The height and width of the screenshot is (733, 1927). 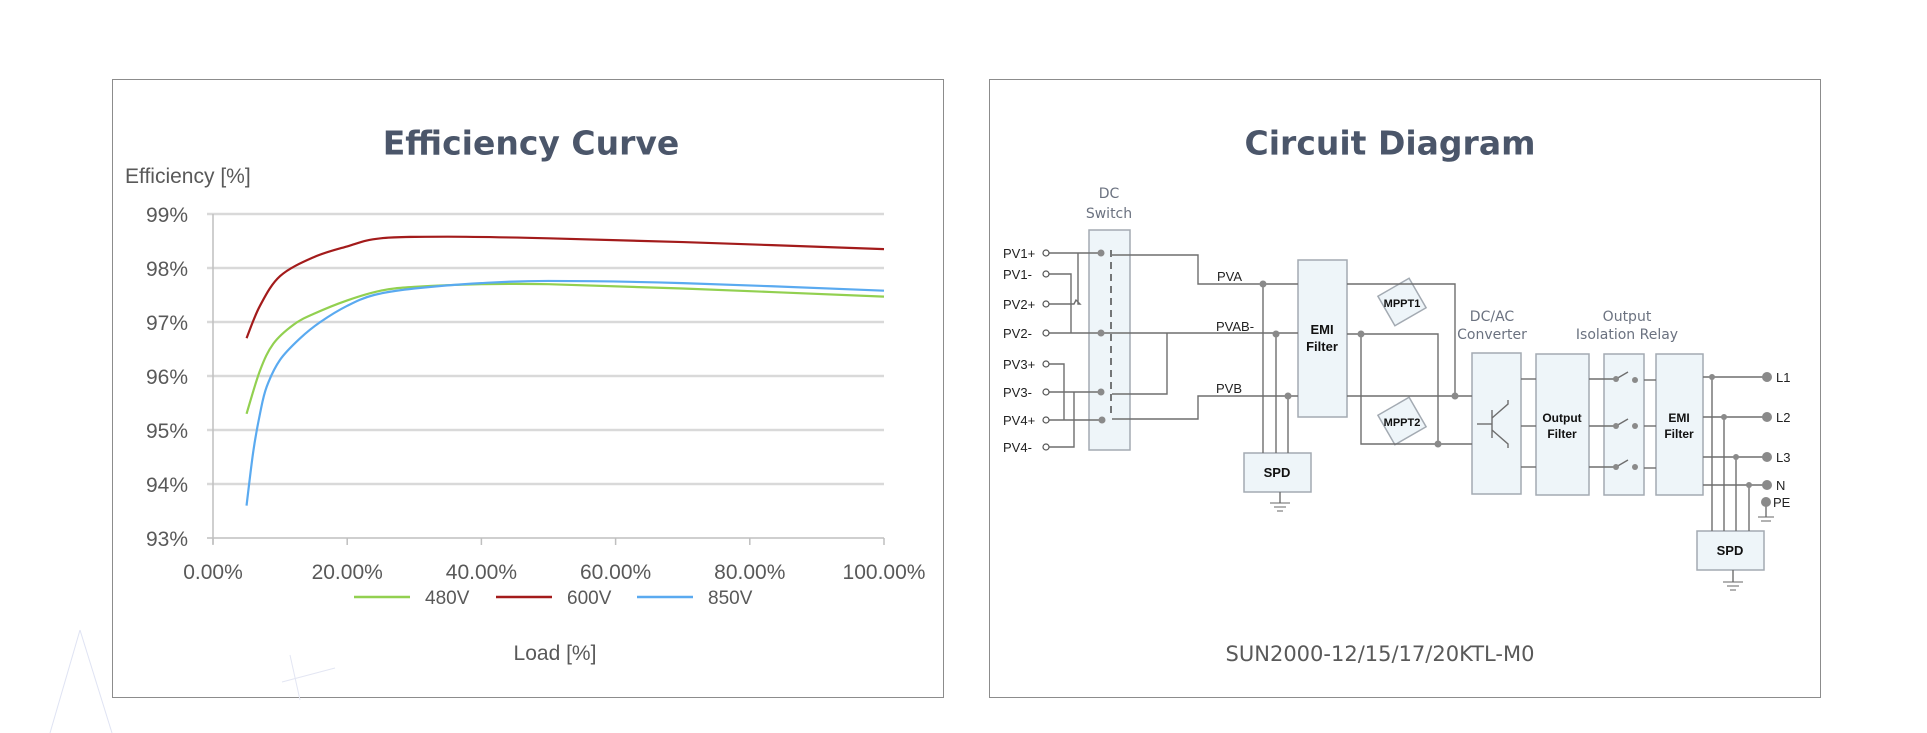 I want to click on series-line-850V, so click(x=565, y=392).